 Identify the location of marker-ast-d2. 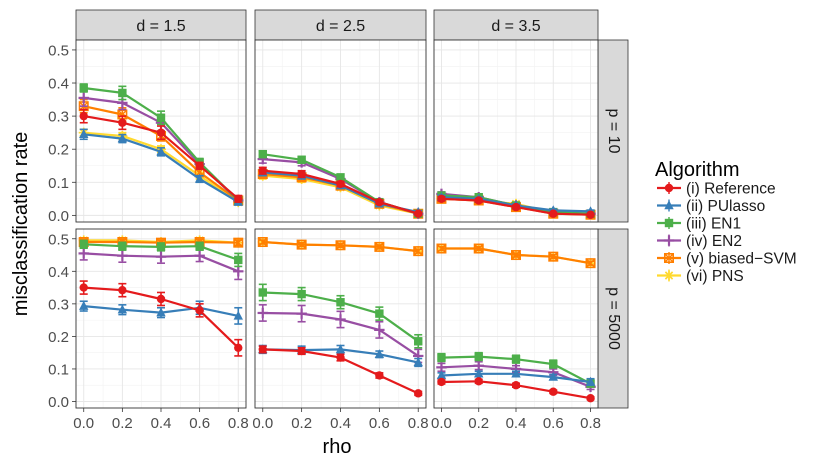
(669, 275).